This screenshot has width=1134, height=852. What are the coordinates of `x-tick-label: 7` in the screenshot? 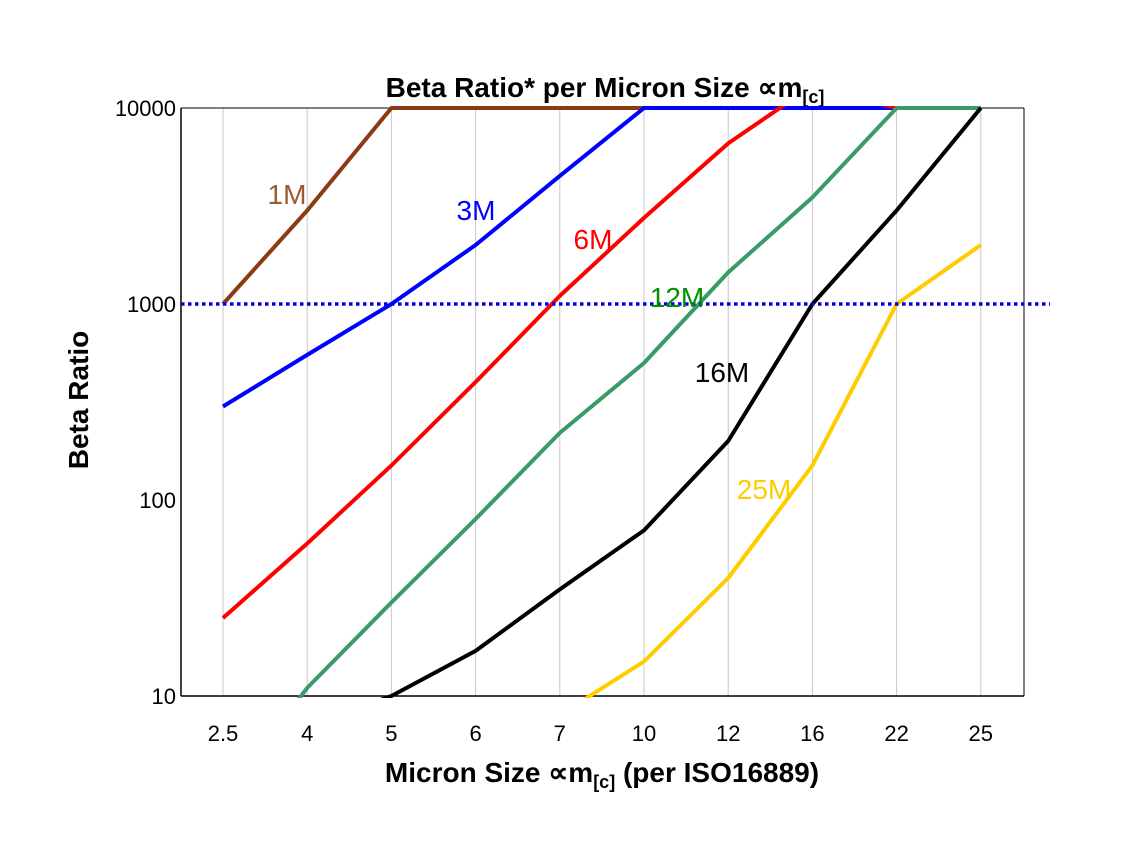 It's located at (560, 733).